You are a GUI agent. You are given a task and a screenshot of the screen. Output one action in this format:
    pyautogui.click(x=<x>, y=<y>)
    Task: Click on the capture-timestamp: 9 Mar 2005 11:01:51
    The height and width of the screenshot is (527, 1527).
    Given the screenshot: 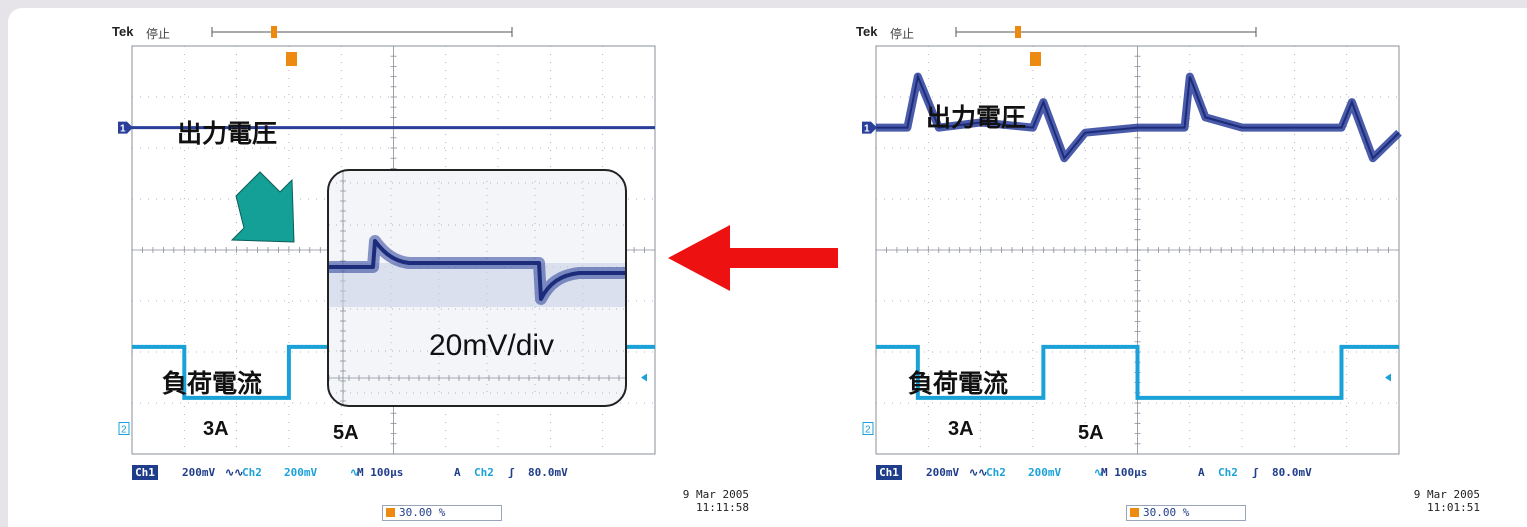 What is the action you would take?
    pyautogui.click(x=1430, y=501)
    